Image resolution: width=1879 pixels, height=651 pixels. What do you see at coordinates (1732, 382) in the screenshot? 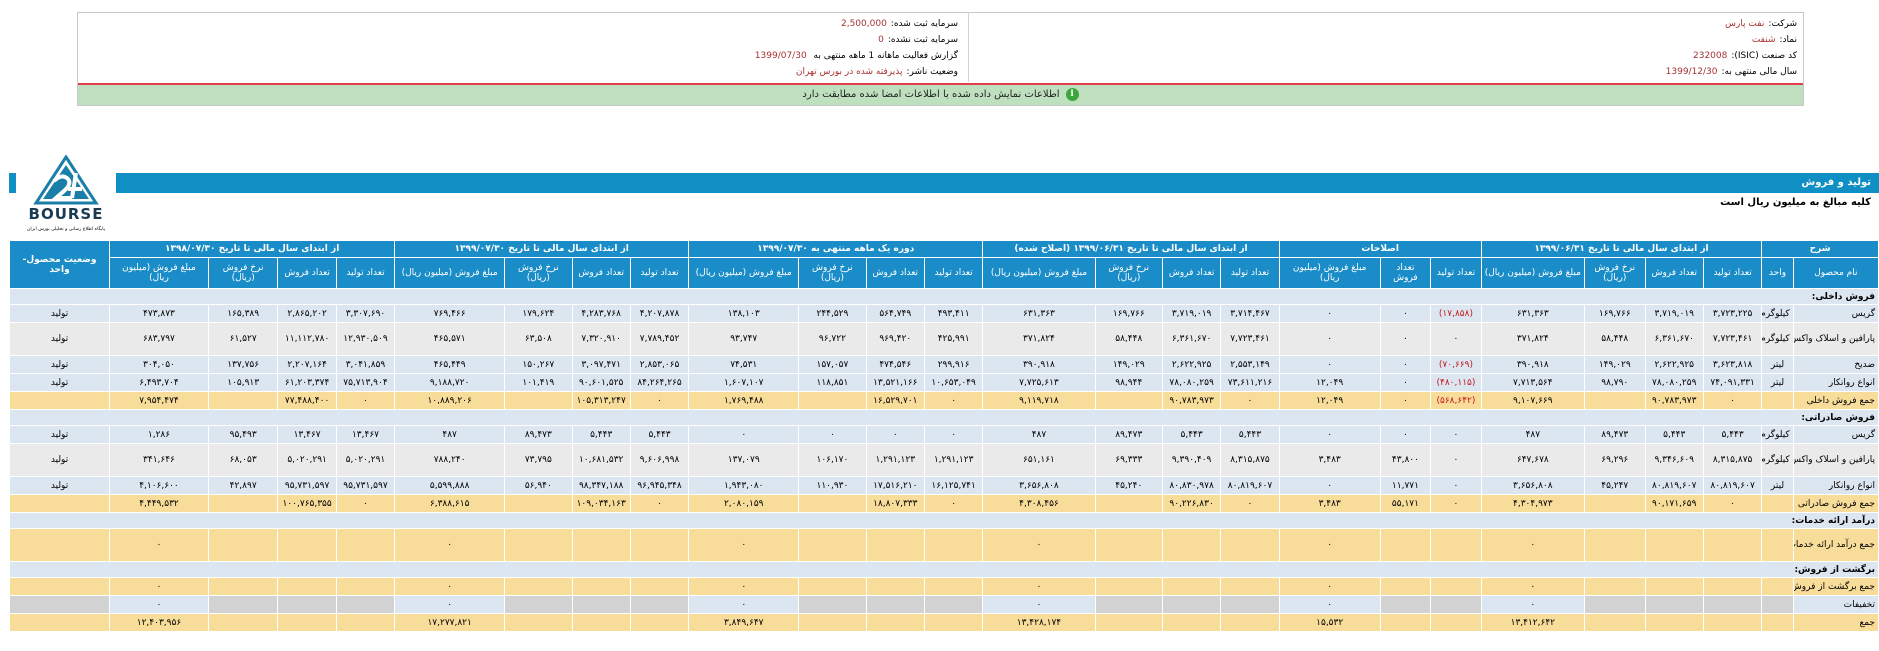
I see `table-cell: ۷۴,۰۹۱,۳۳۱` at bounding box center [1732, 382].